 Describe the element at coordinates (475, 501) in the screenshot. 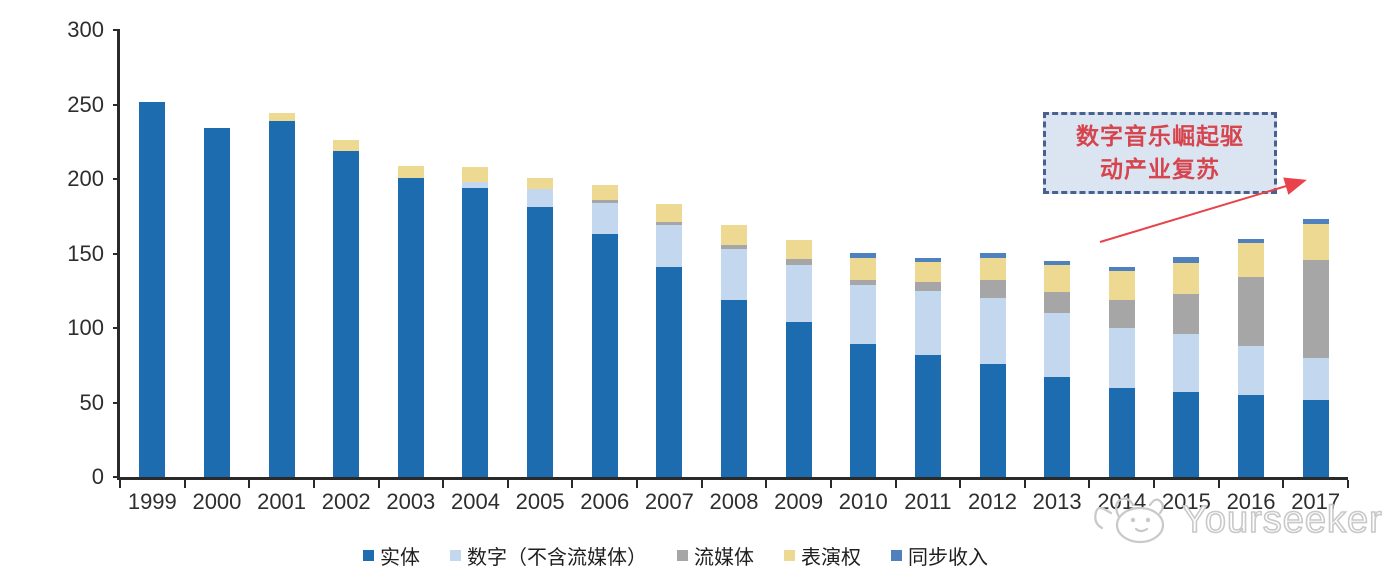

I see `x-axis-label: 2004` at that location.